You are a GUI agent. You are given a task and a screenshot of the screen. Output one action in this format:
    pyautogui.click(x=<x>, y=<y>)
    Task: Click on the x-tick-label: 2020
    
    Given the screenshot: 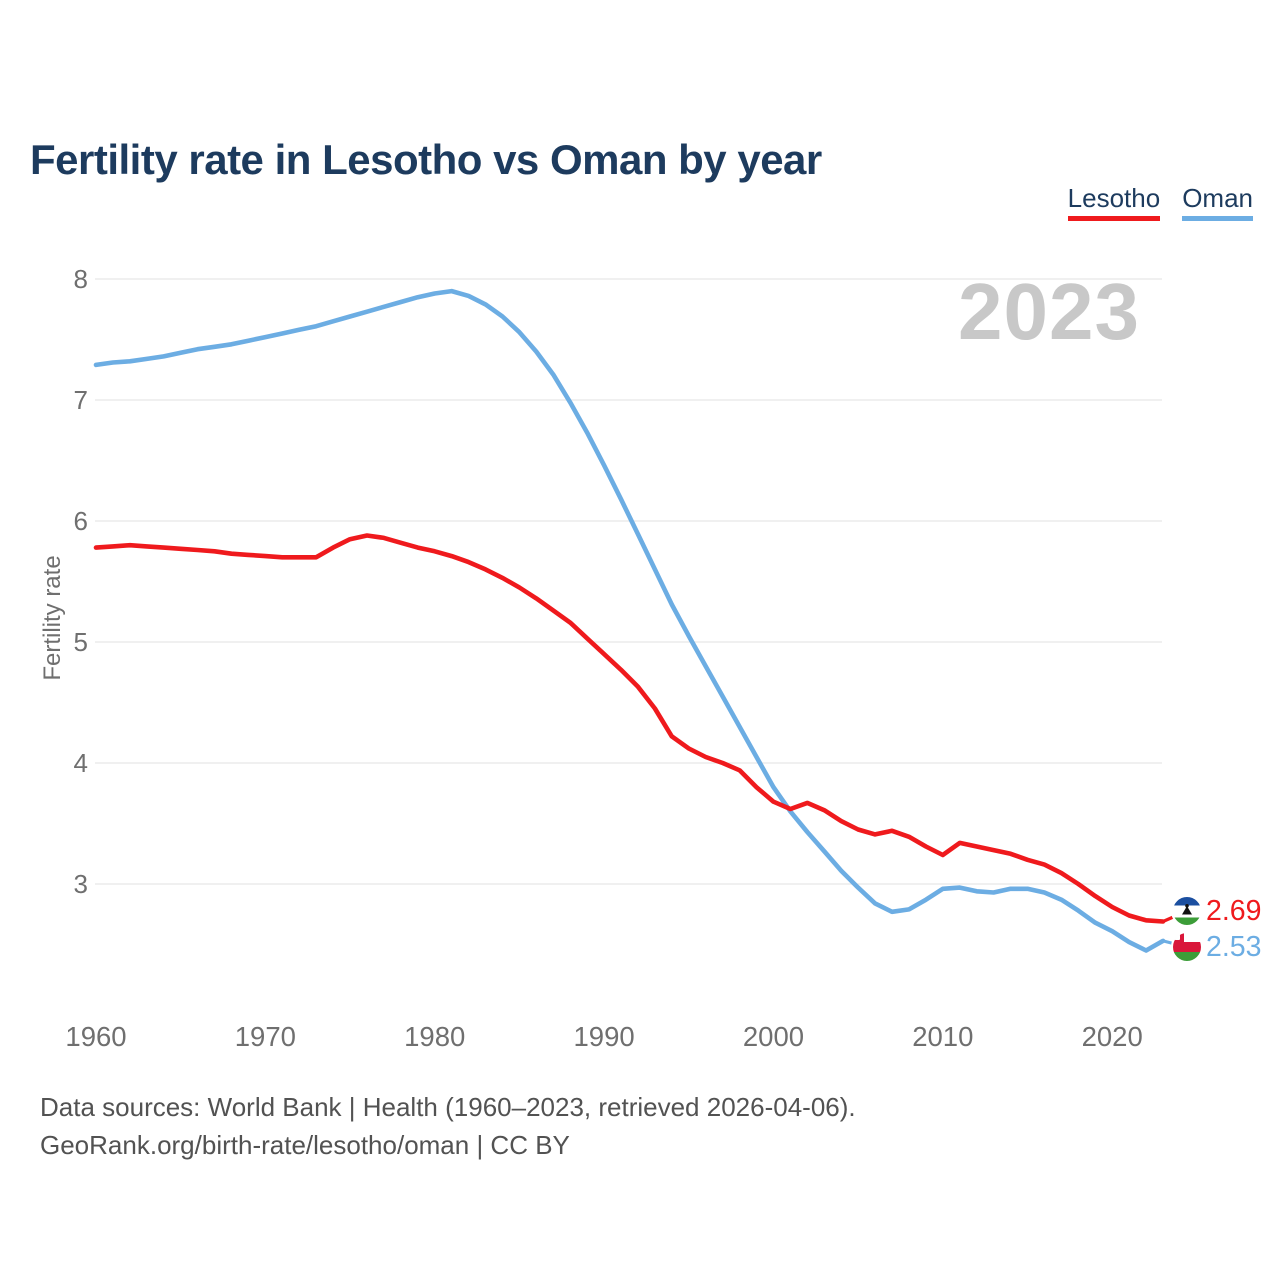 What is the action you would take?
    pyautogui.click(x=1112, y=1036)
    